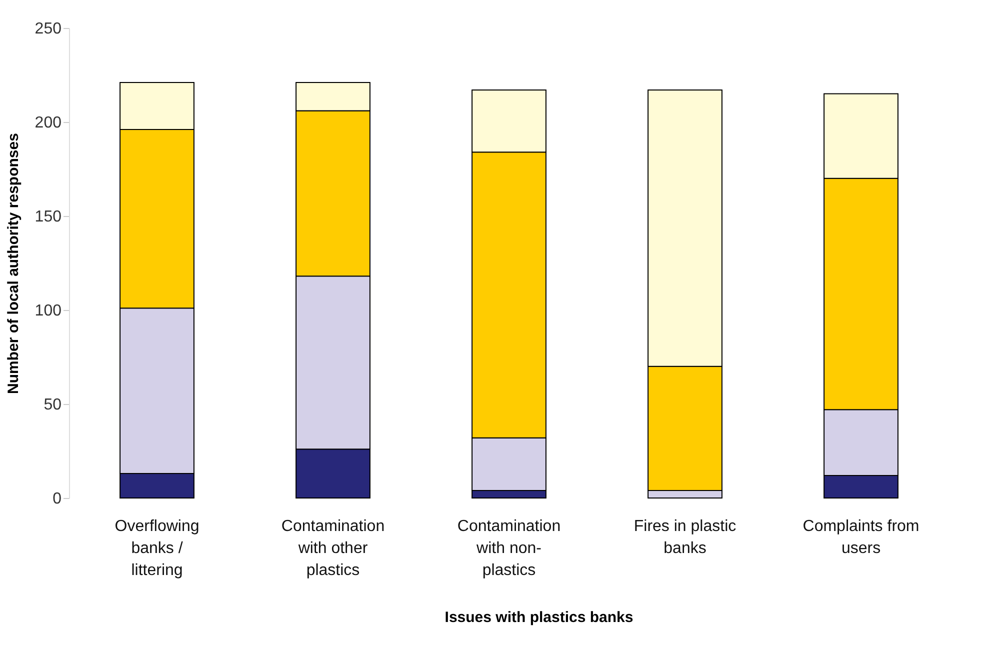  I want to click on x-tick-label: Overflowing banks / littering, so click(157, 548).